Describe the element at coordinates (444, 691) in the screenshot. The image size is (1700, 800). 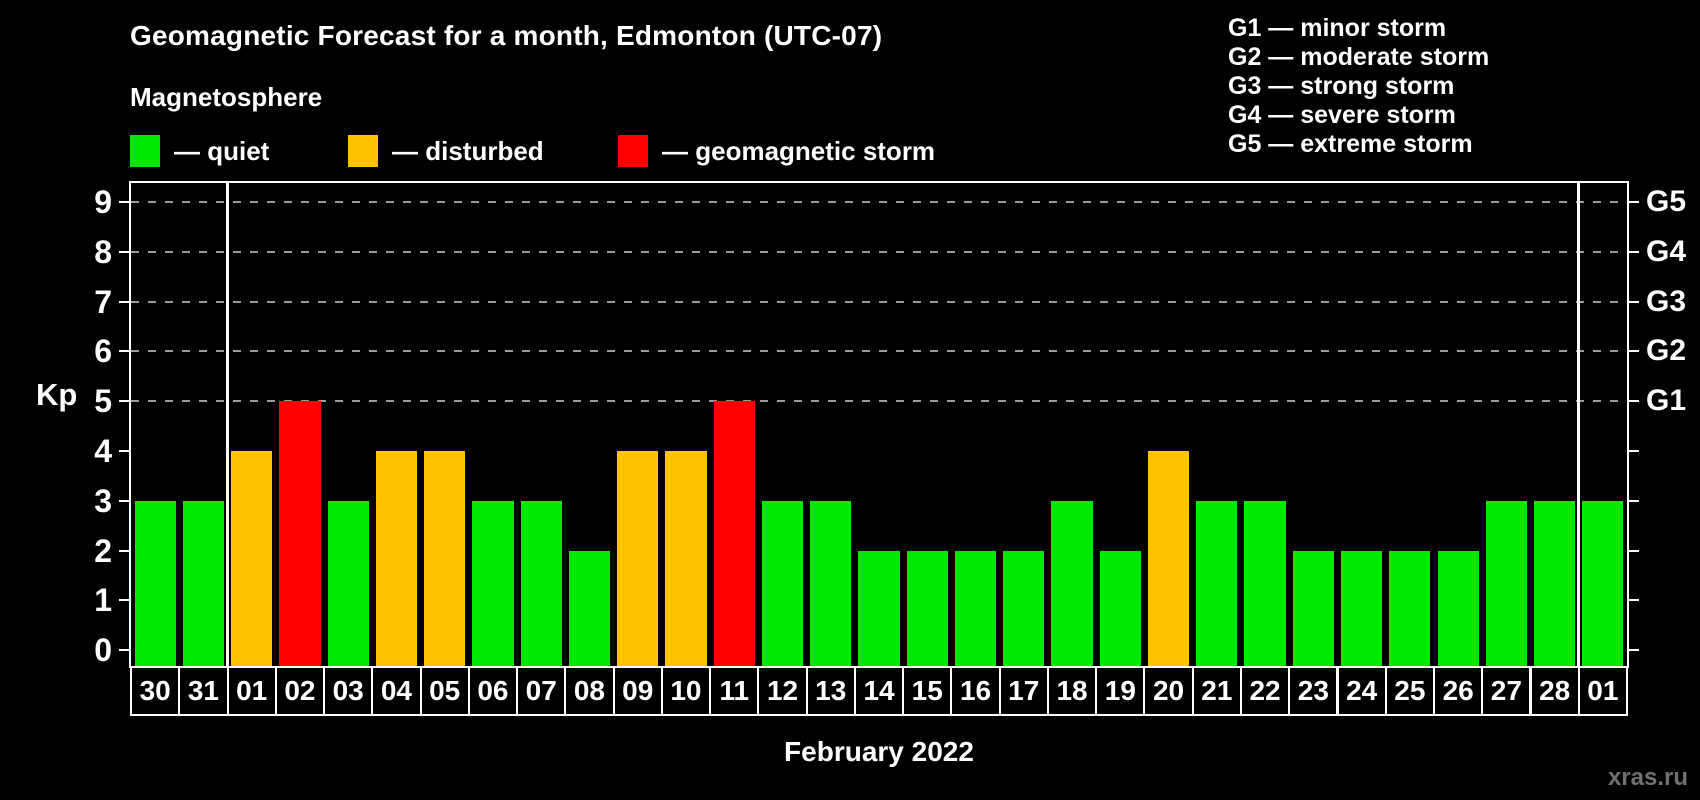
I see `day-label-cell: 05` at that location.